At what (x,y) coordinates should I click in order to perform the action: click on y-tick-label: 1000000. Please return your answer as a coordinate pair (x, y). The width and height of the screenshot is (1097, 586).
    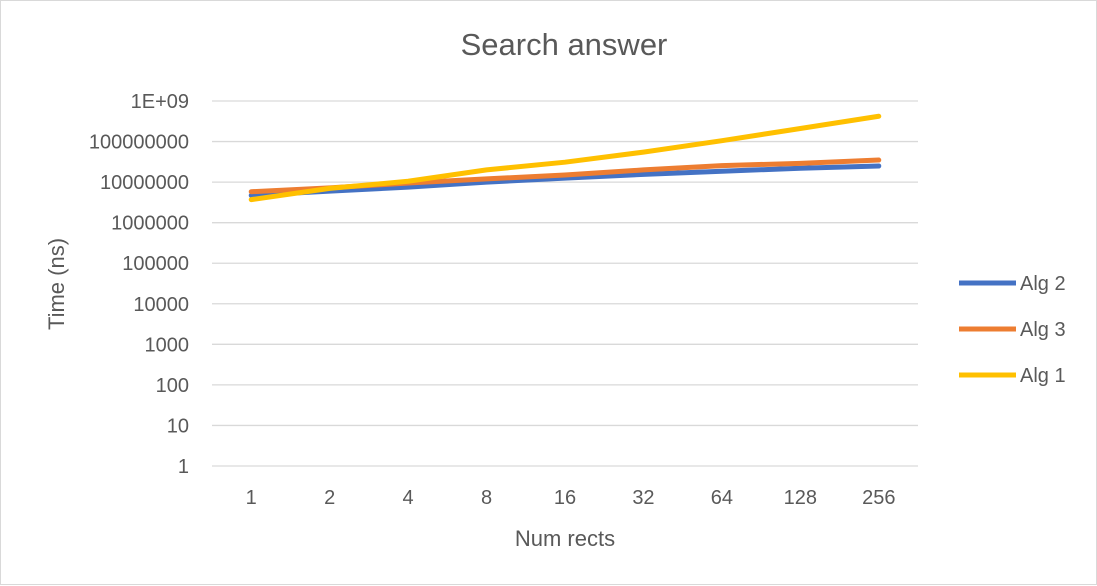
    Looking at the image, I should click on (150, 224).